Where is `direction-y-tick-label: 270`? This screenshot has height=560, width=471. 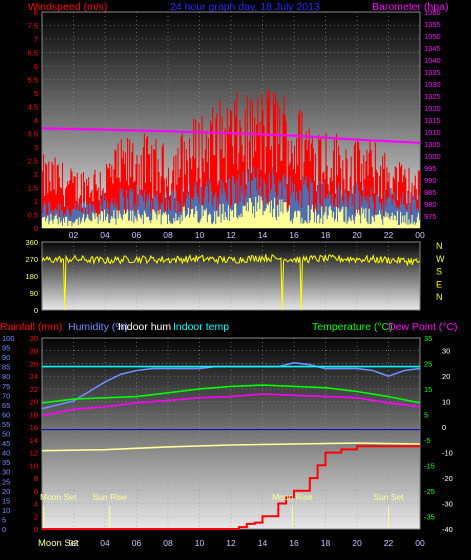
direction-y-tick-label: 270 is located at coordinates (31, 259).